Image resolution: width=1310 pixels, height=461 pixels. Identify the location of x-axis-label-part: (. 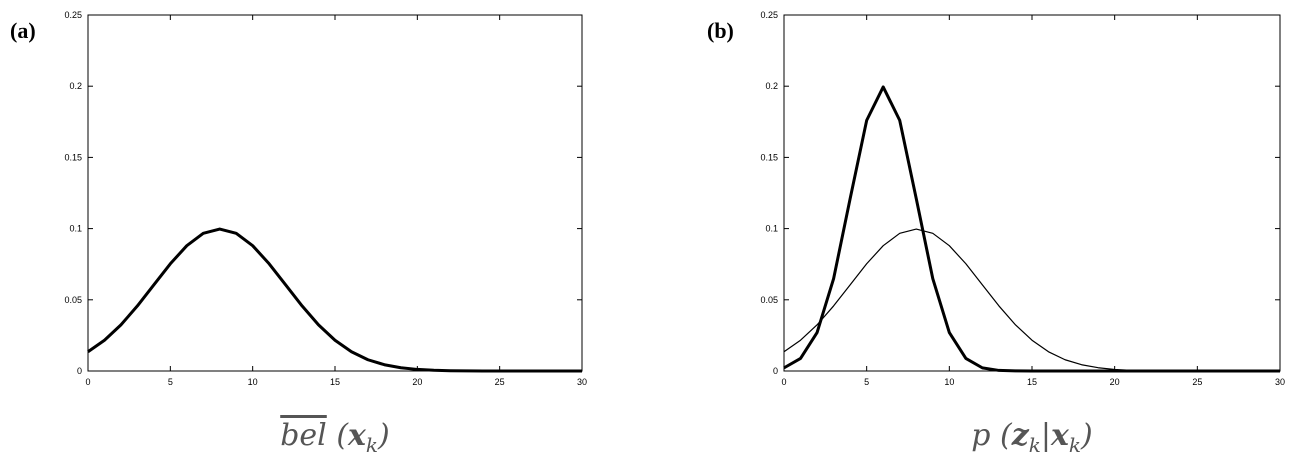
(338, 435).